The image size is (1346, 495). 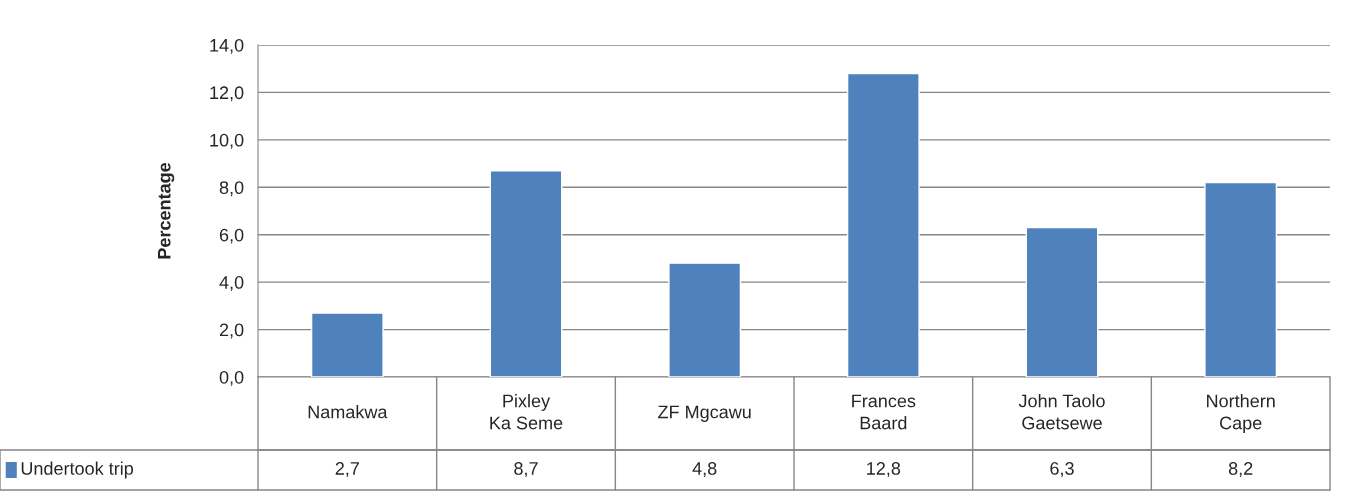 I want to click on x-tick-label: Pixley Ka Seme, so click(x=526, y=412).